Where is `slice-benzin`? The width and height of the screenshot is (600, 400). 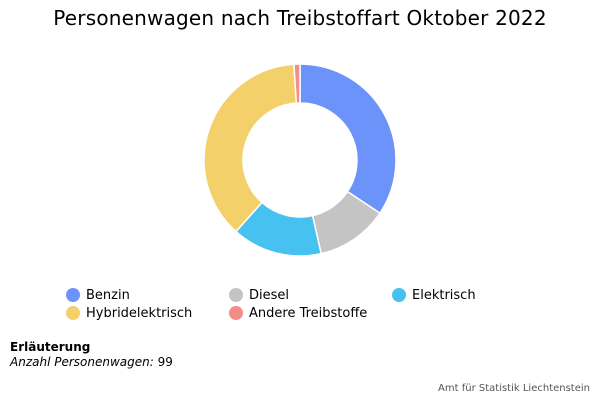
slice-benzin is located at coordinates (348, 139).